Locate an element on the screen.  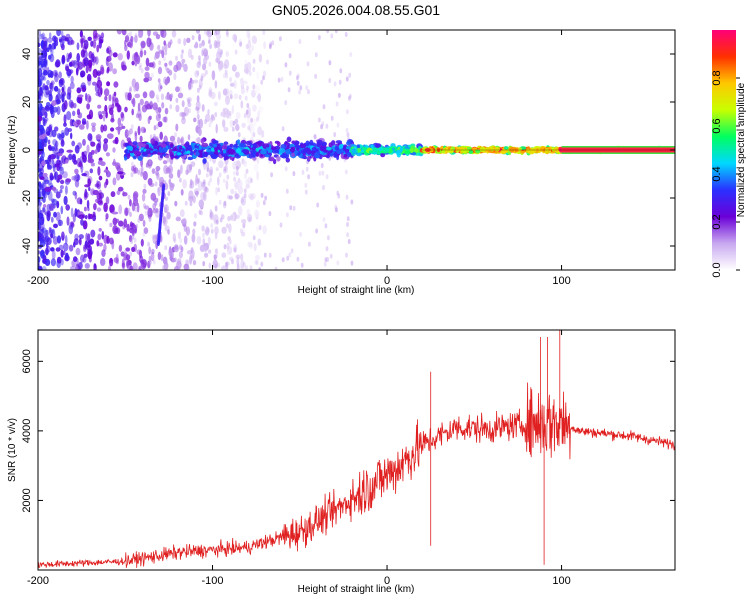
spectrogram-xlabel: Height of straight line (km) is located at coordinates (356, 290).